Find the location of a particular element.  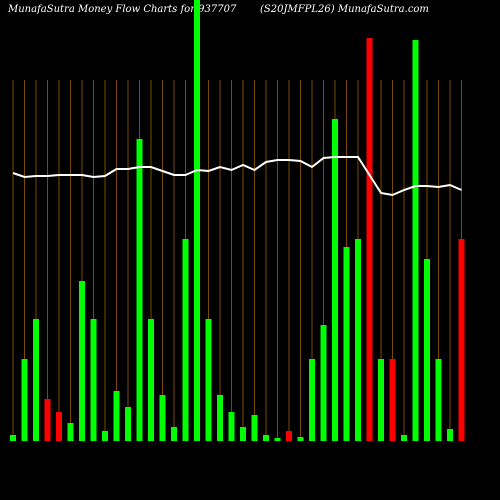

chart-title: MunafaSutra Money Flow Charts for 937707 is located at coordinates (122, 9).